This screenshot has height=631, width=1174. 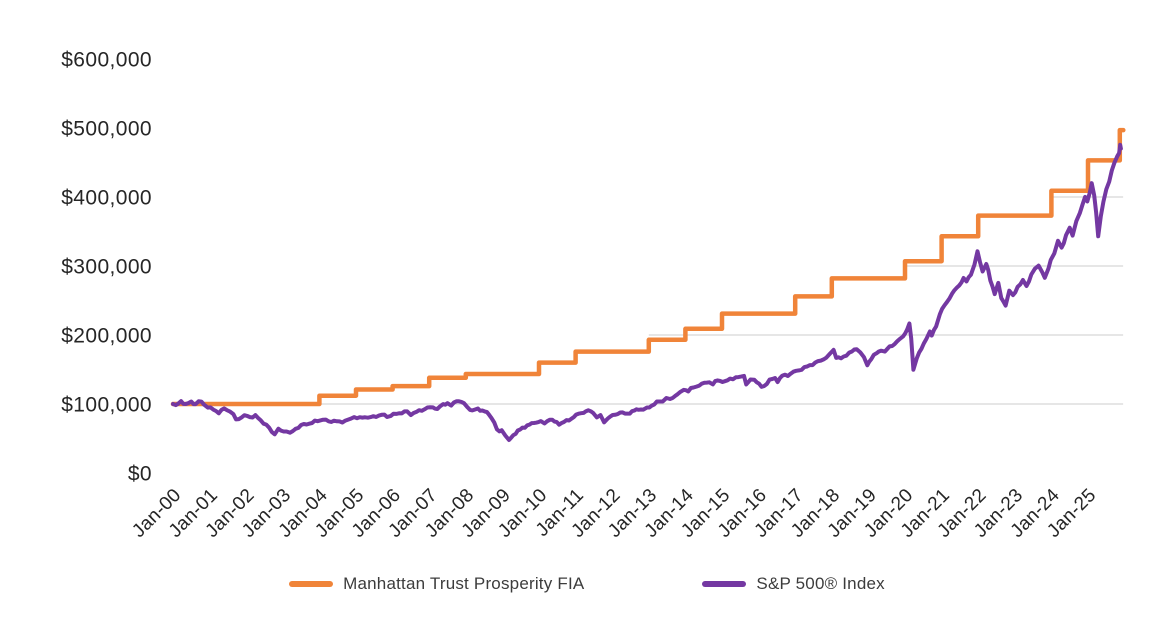 I want to click on y-axis-label: $200,000, so click(x=106, y=336).